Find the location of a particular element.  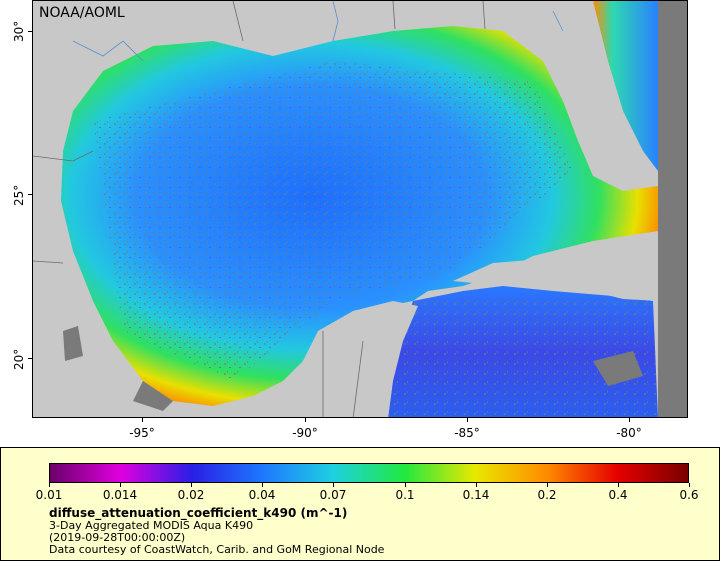

lon-tick-label: -95° is located at coordinates (142, 433).